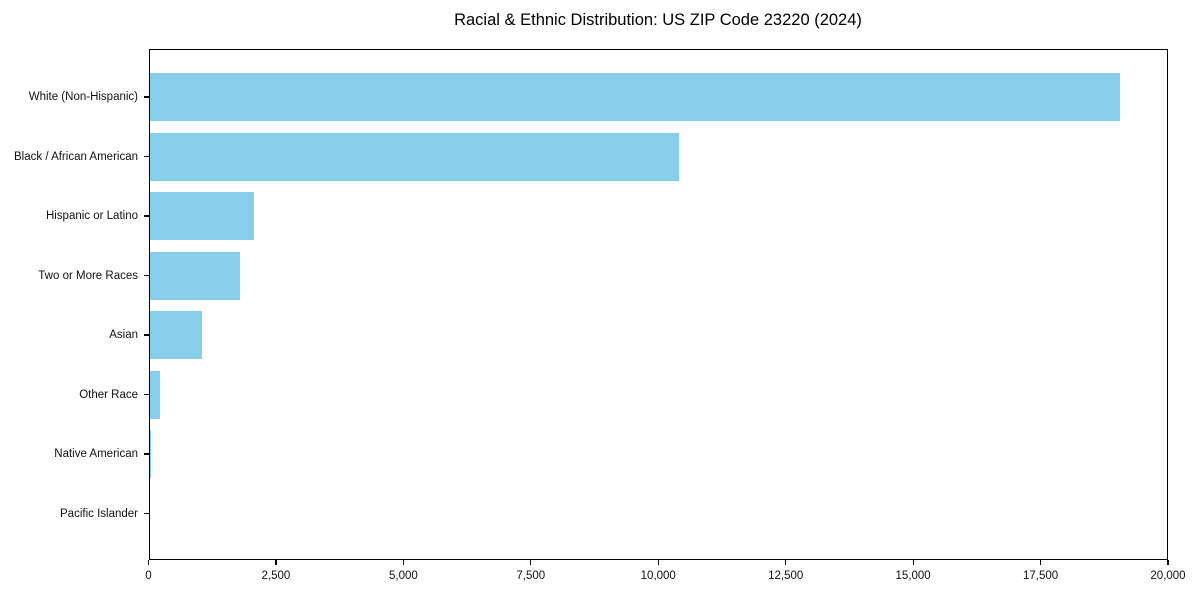 The image size is (1200, 600). What do you see at coordinates (658, 576) in the screenshot?
I see `x-tick-label: 10,000` at bounding box center [658, 576].